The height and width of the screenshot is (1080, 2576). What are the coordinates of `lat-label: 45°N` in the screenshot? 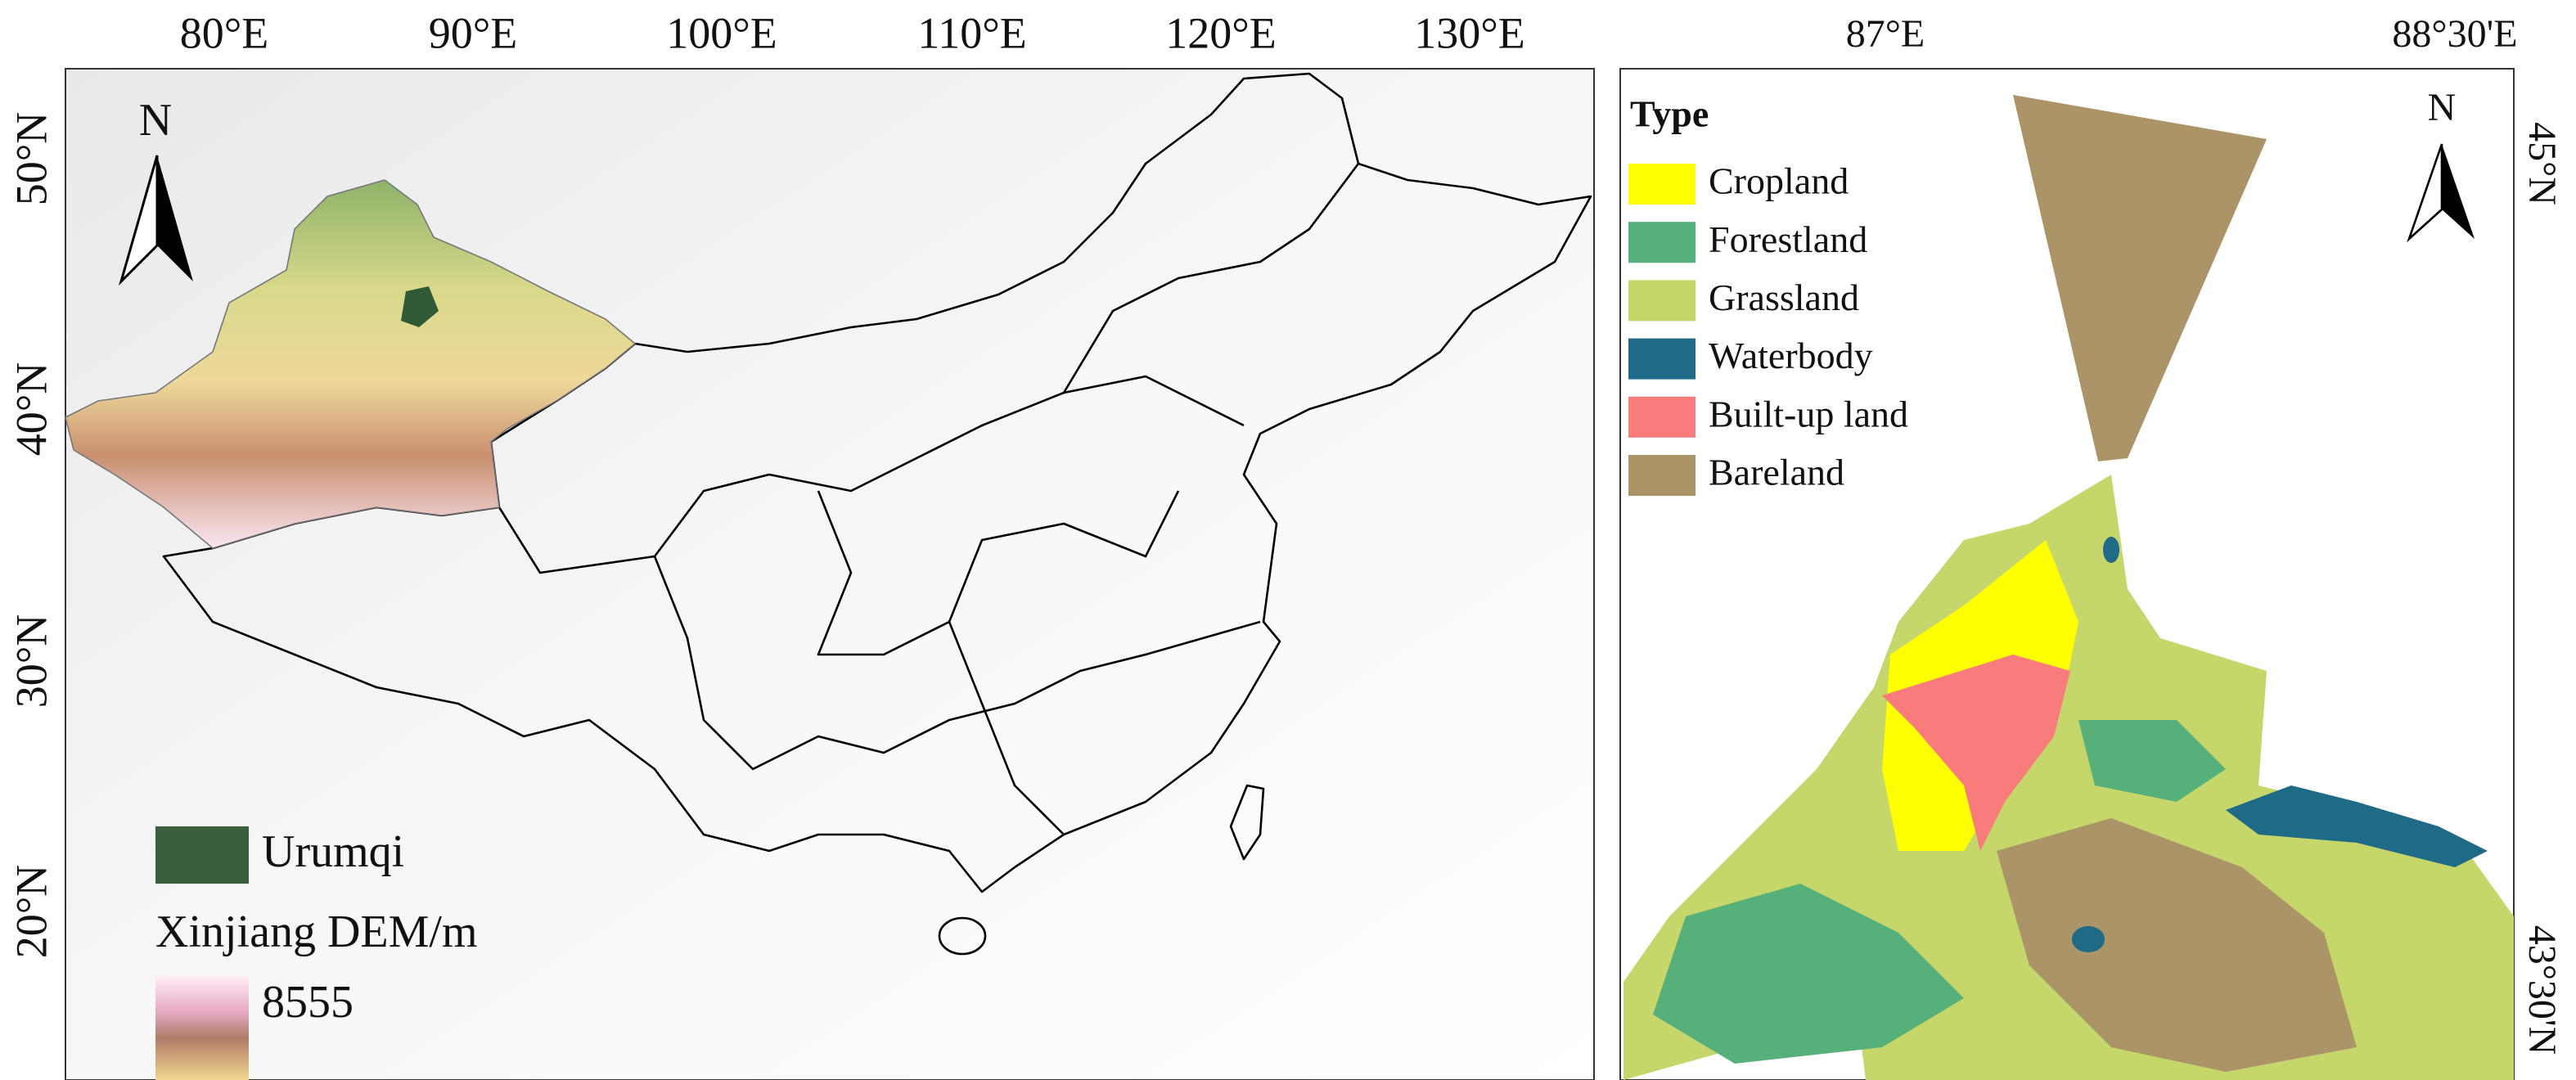 It's located at (2542, 164).